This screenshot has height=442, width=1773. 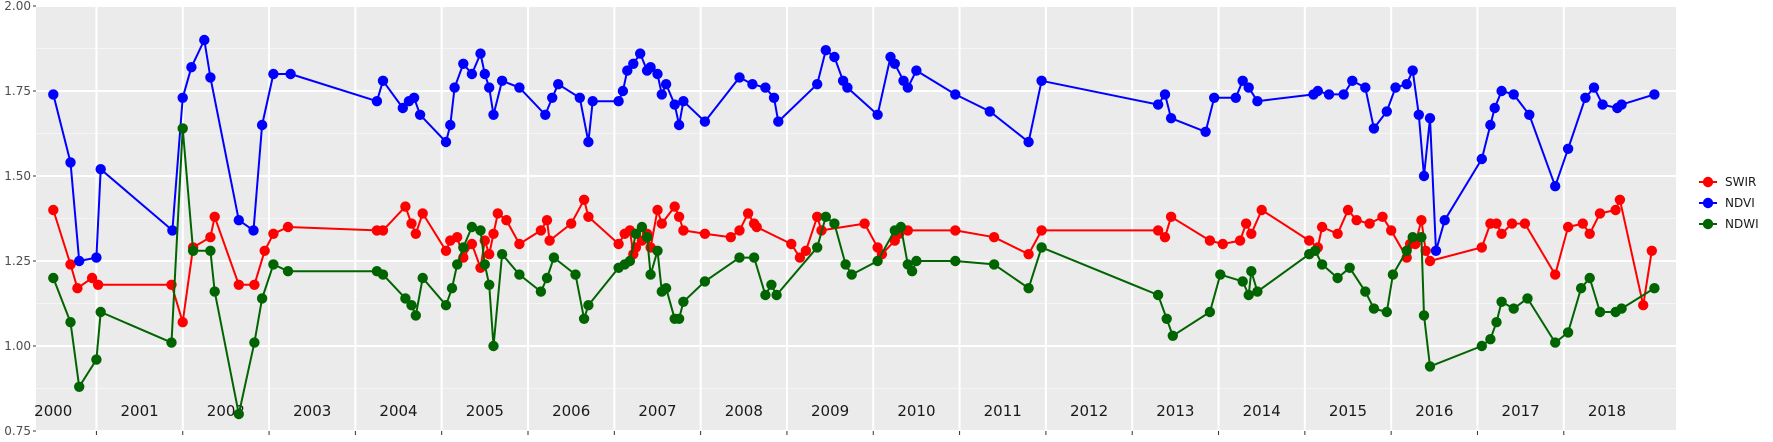 I want to click on year-label: 2009, so click(x=830, y=411).